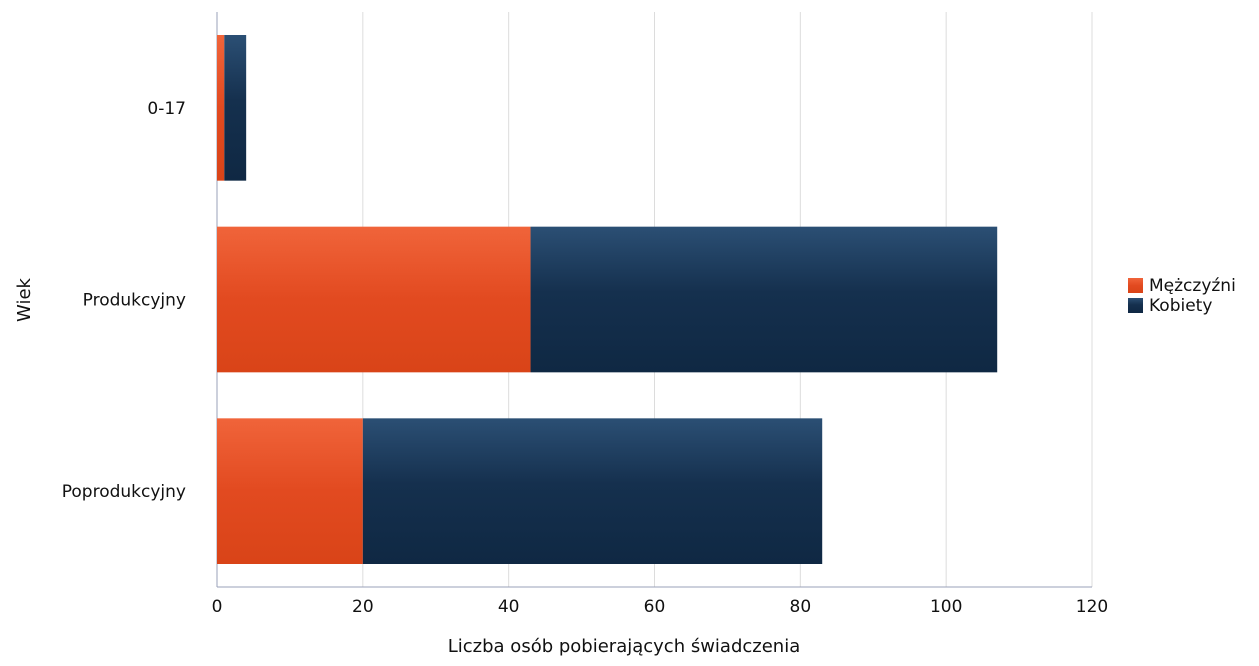 The height and width of the screenshot is (666, 1259). I want to click on x-tick-label-6: 120, so click(1092, 607).